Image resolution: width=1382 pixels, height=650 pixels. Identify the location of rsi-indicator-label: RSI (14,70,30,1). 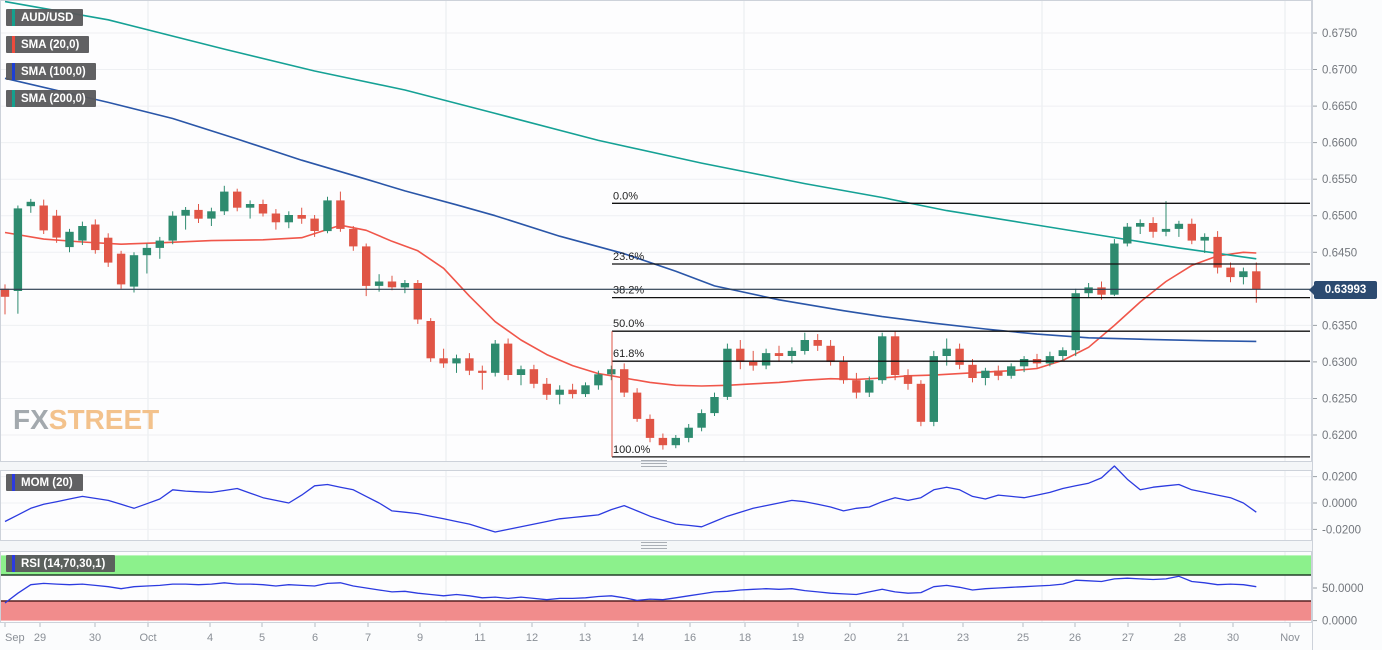
(63, 563).